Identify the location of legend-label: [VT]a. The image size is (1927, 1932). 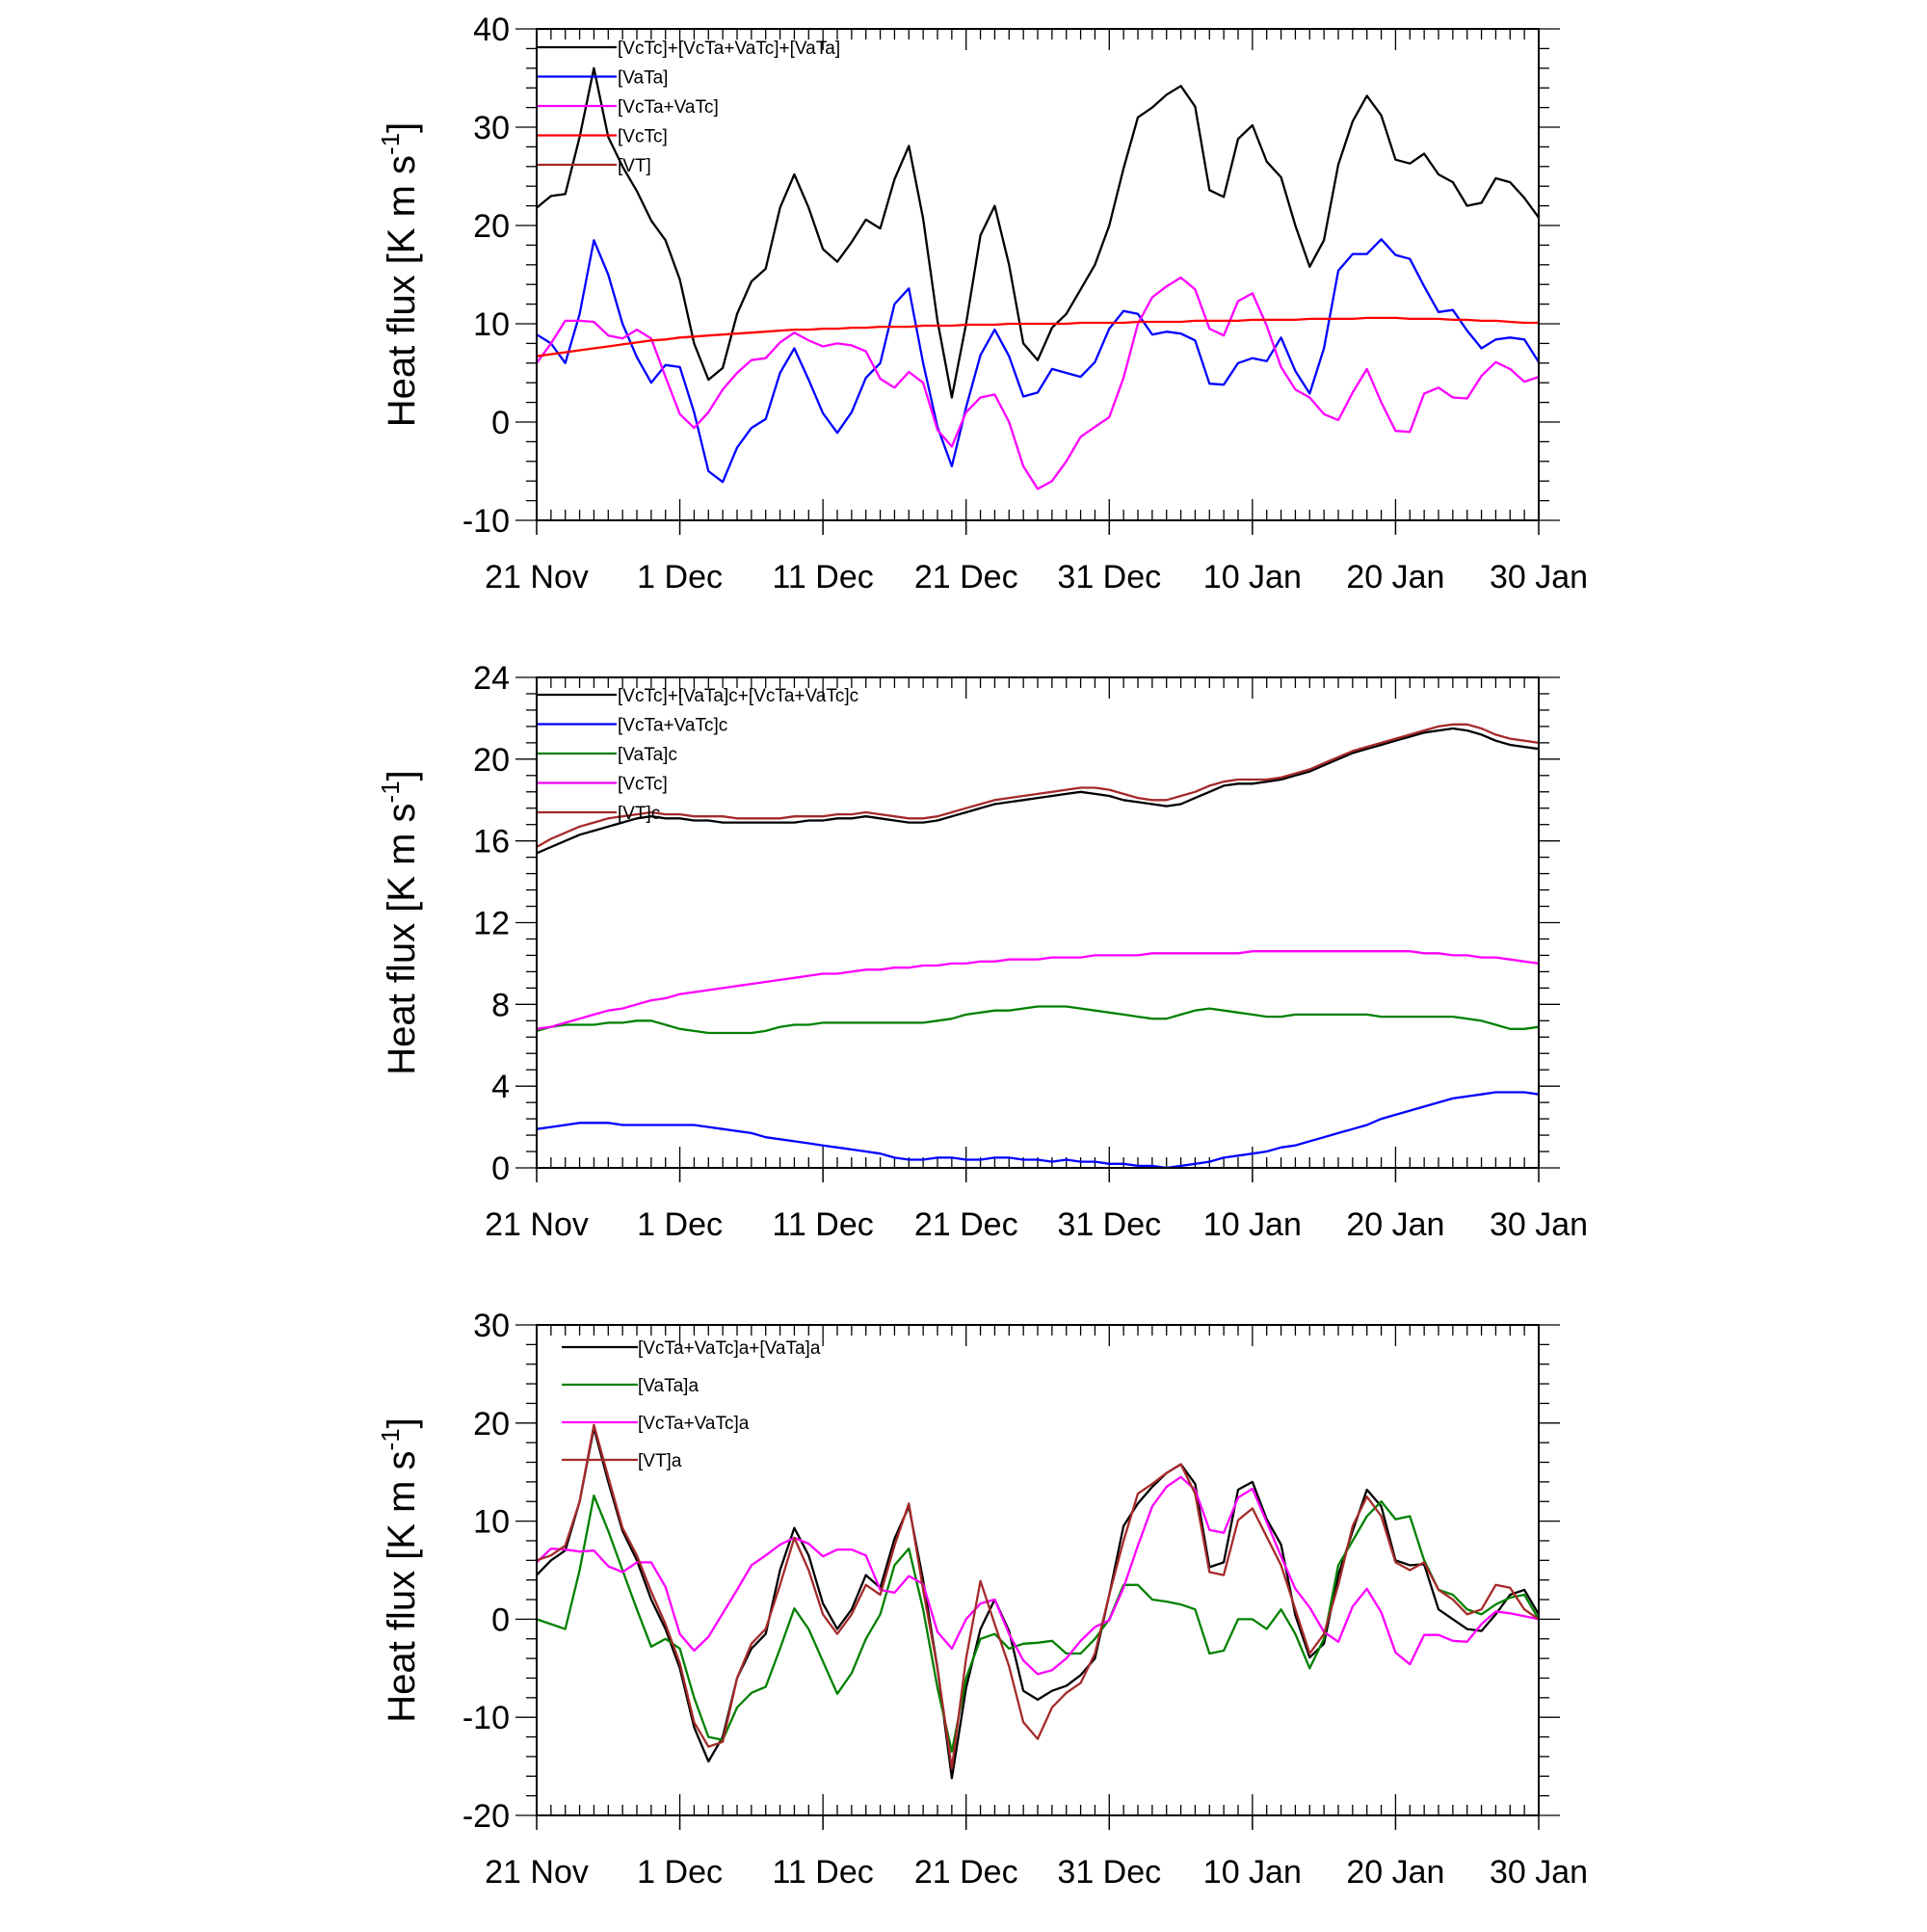
(660, 1461).